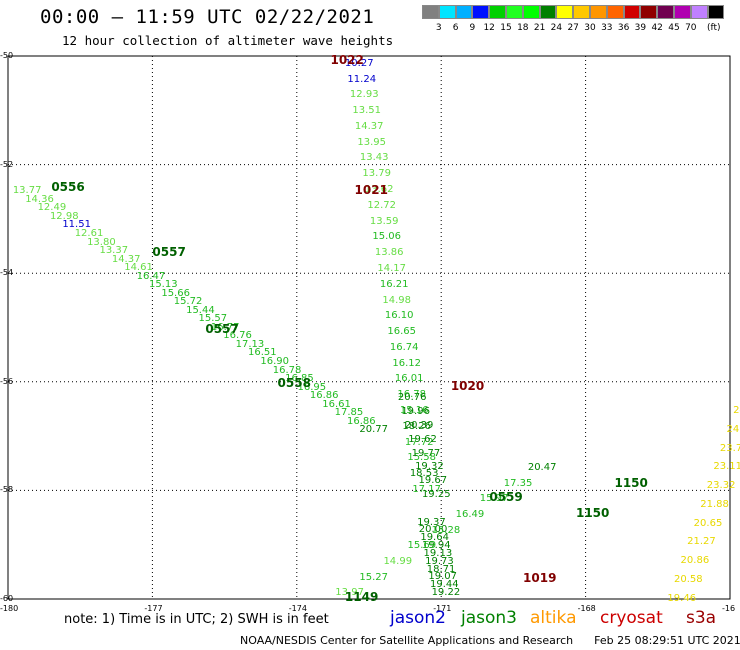 The height and width of the screenshot is (650, 740). What do you see at coordinates (539, 28) in the screenshot?
I see `color-scale-label: 21` at bounding box center [539, 28].